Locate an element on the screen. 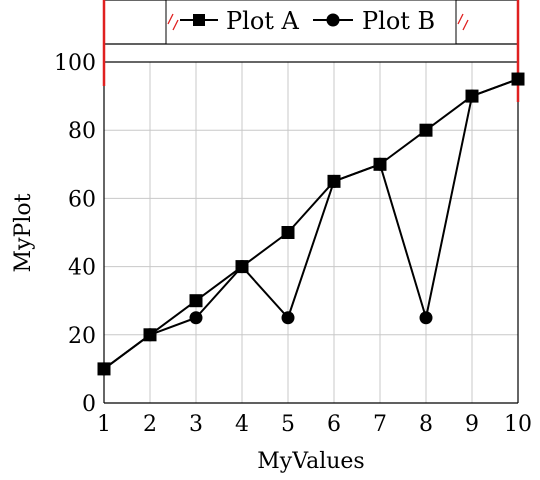 This screenshot has height=480, width=540. x-tick-label: 5 is located at coordinates (288, 424).